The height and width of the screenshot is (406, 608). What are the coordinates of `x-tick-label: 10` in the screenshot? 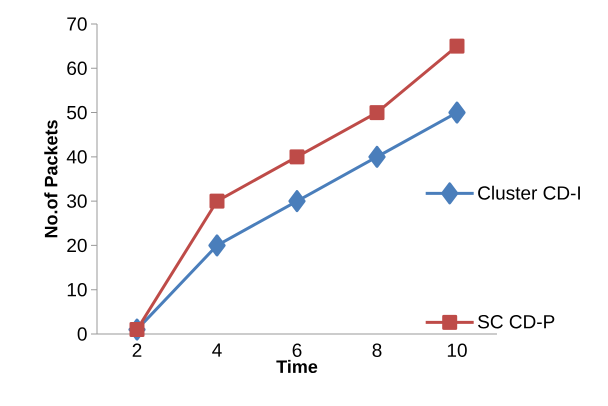 It's located at (457, 350).